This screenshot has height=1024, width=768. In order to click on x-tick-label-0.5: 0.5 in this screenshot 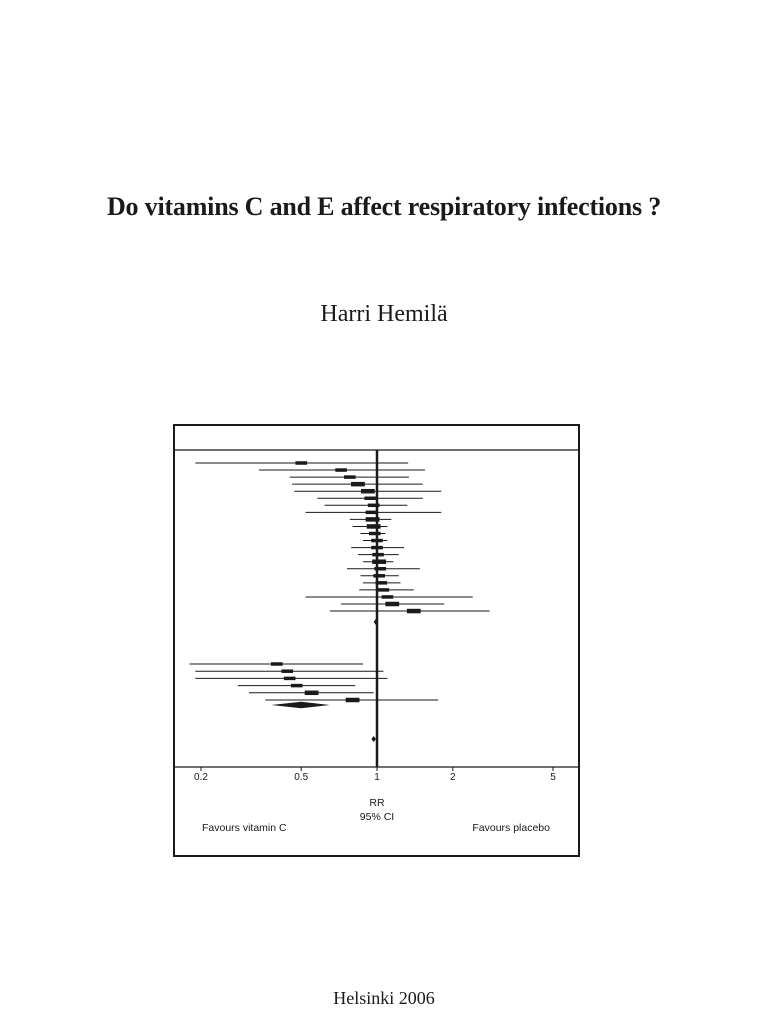, I will do `click(301, 777)`.